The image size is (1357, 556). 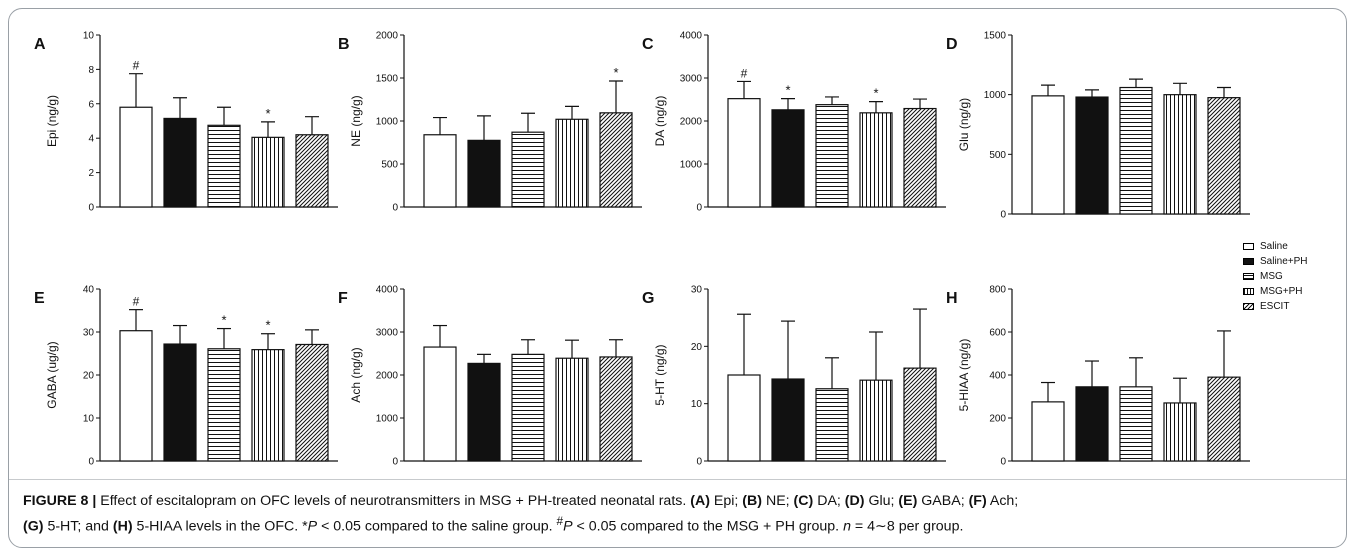 What do you see at coordinates (908, 501) in the screenshot?
I see `caption-ref-e: (E)` at bounding box center [908, 501].